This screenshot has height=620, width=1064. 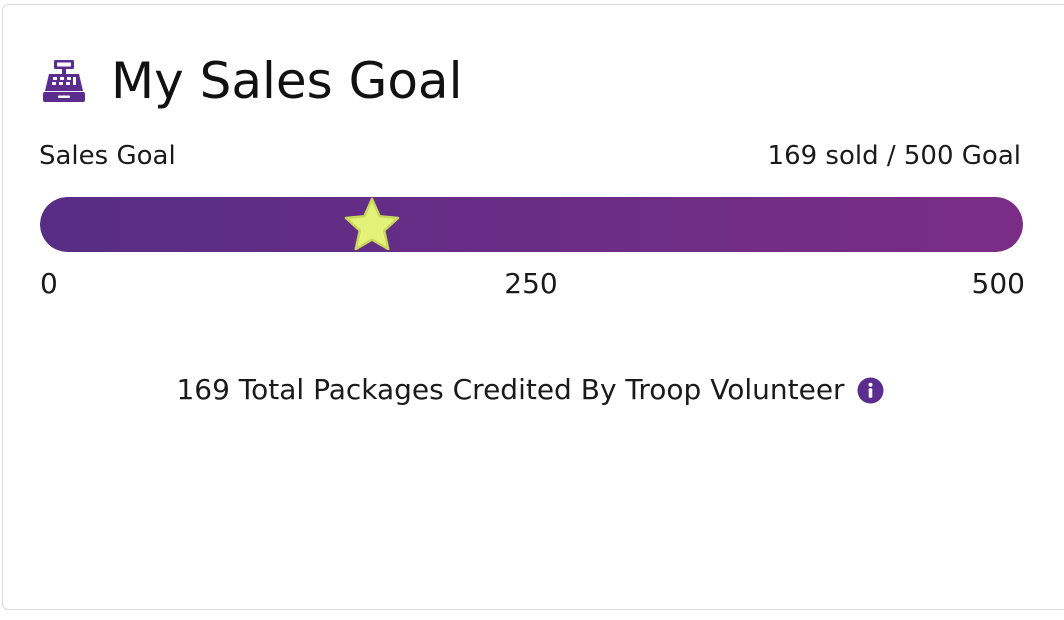 What do you see at coordinates (531, 283) in the screenshot?
I see `progress-mid-label: 250` at bounding box center [531, 283].